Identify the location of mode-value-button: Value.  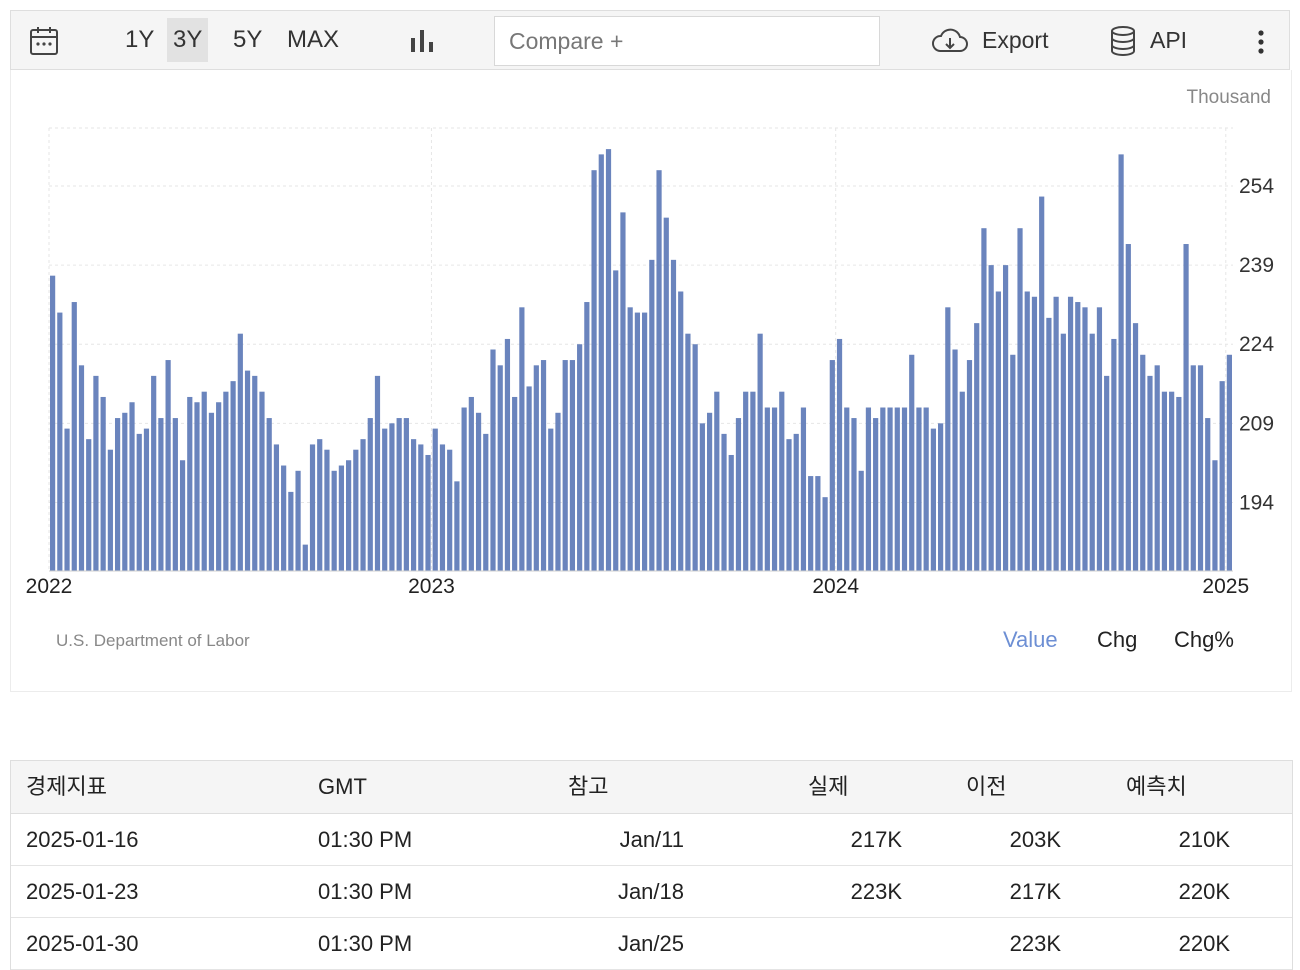
(1030, 639).